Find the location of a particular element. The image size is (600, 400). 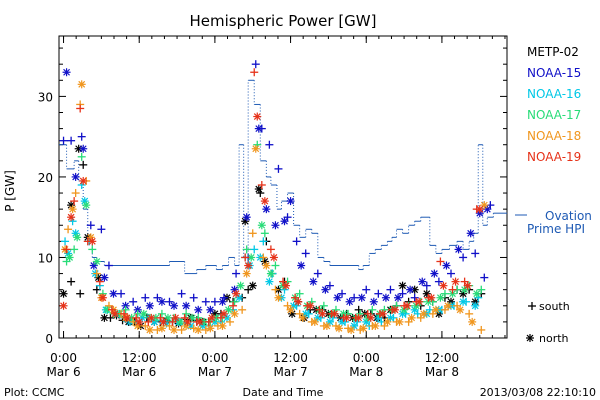

ovation-label-line1: Ovation is located at coordinates (568, 216).